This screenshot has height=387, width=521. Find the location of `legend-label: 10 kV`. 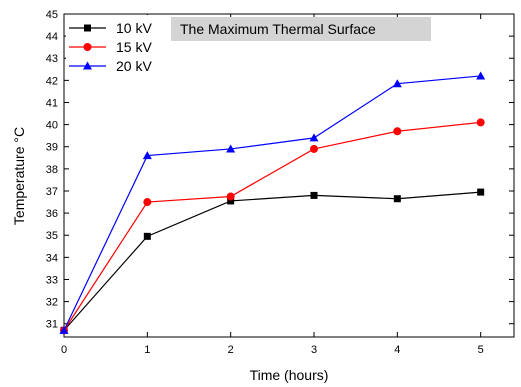

legend-label: 10 kV is located at coordinates (134, 28).